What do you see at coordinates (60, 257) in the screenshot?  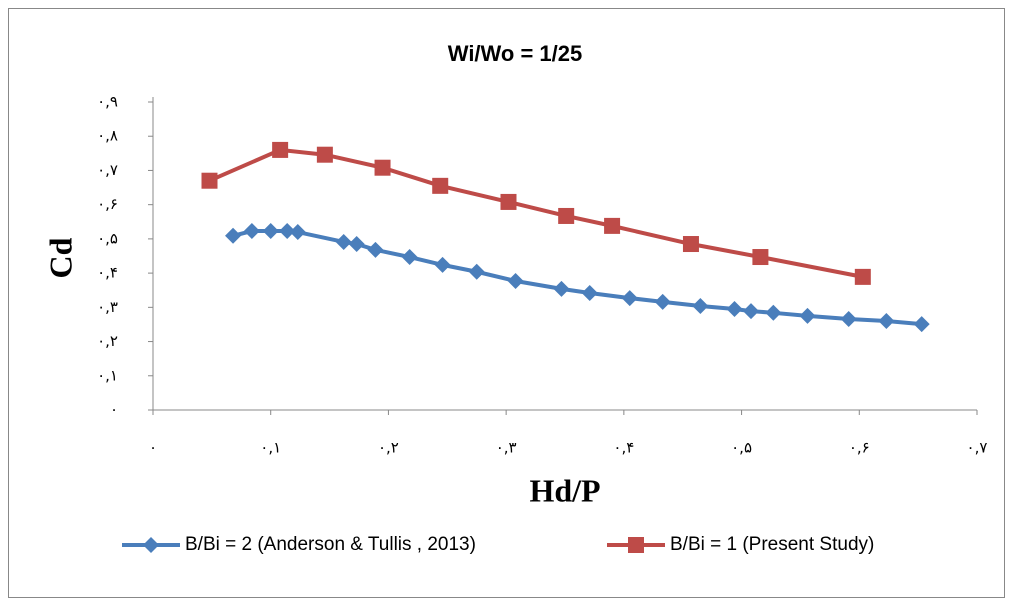 I see `y-axis-label: Cd` at bounding box center [60, 257].